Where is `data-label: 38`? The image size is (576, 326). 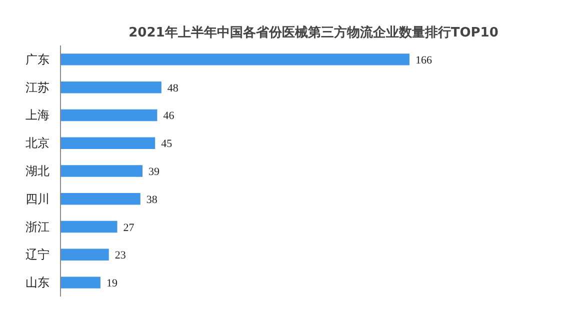 data-label: 38 is located at coordinates (152, 200).